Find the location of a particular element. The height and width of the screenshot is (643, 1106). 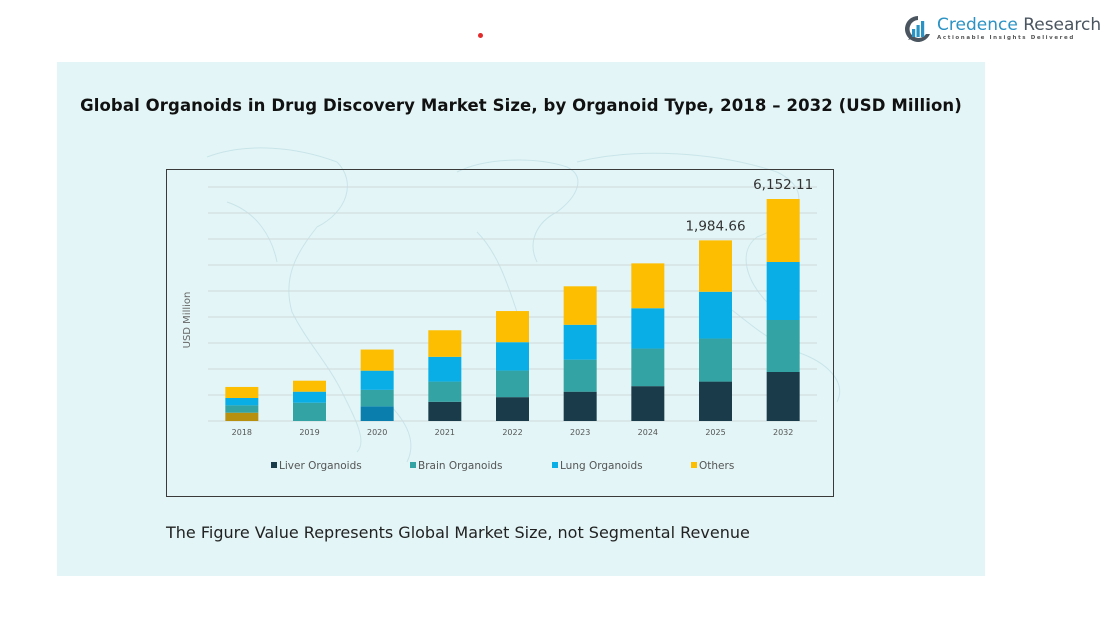

legend-swatch-others is located at coordinates (694, 465).